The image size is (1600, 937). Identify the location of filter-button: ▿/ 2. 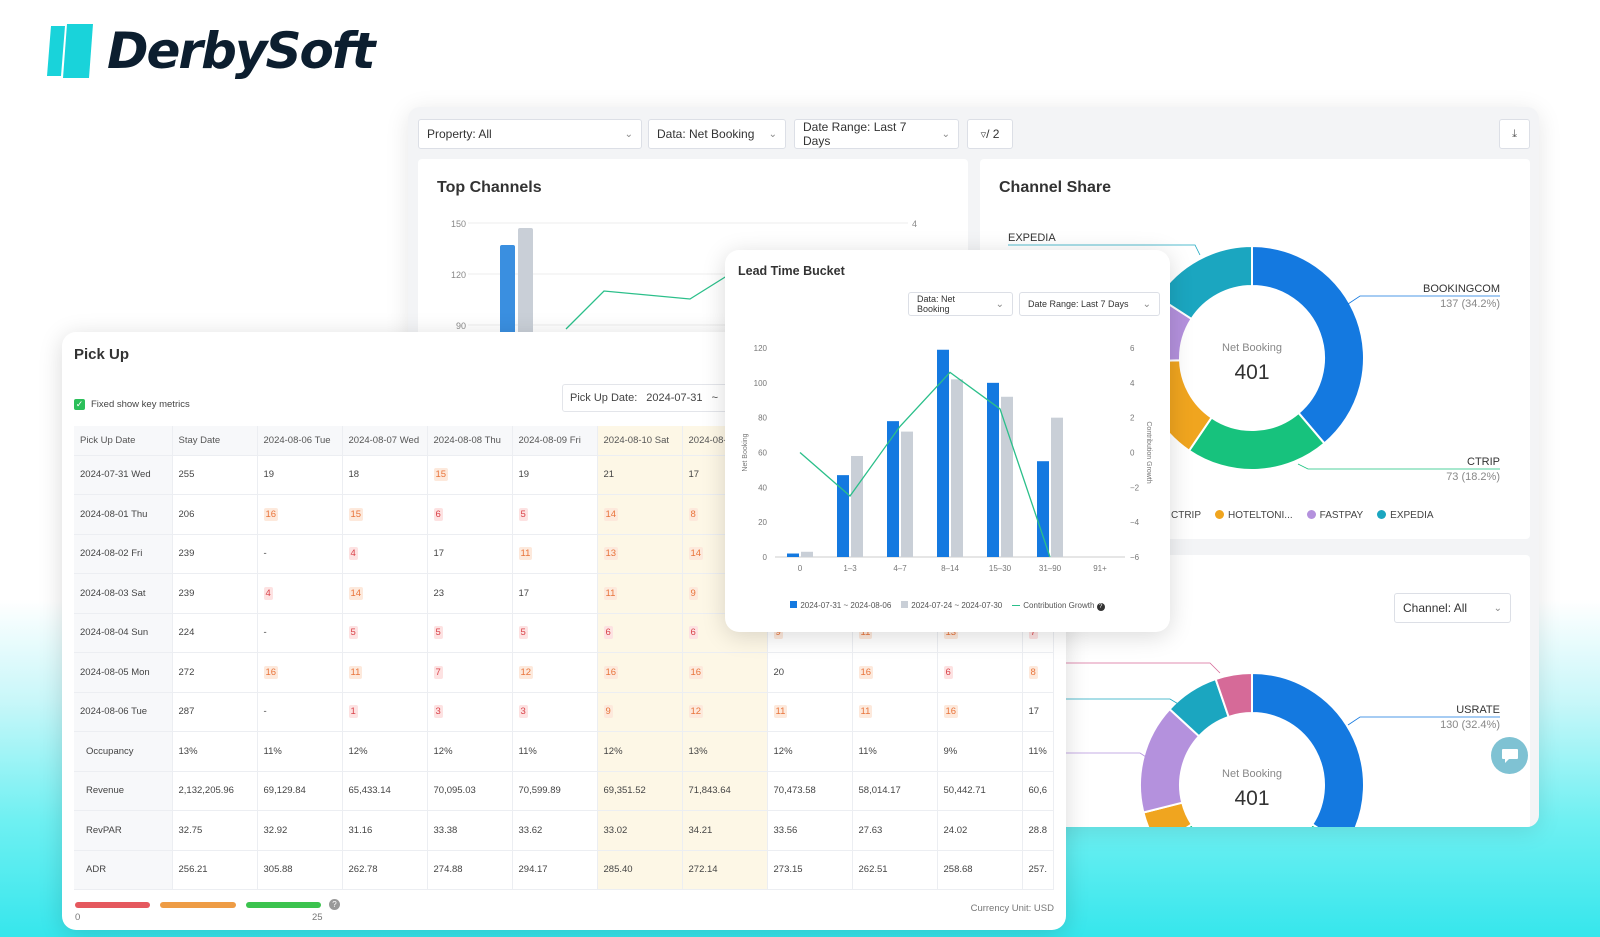
(990, 134).